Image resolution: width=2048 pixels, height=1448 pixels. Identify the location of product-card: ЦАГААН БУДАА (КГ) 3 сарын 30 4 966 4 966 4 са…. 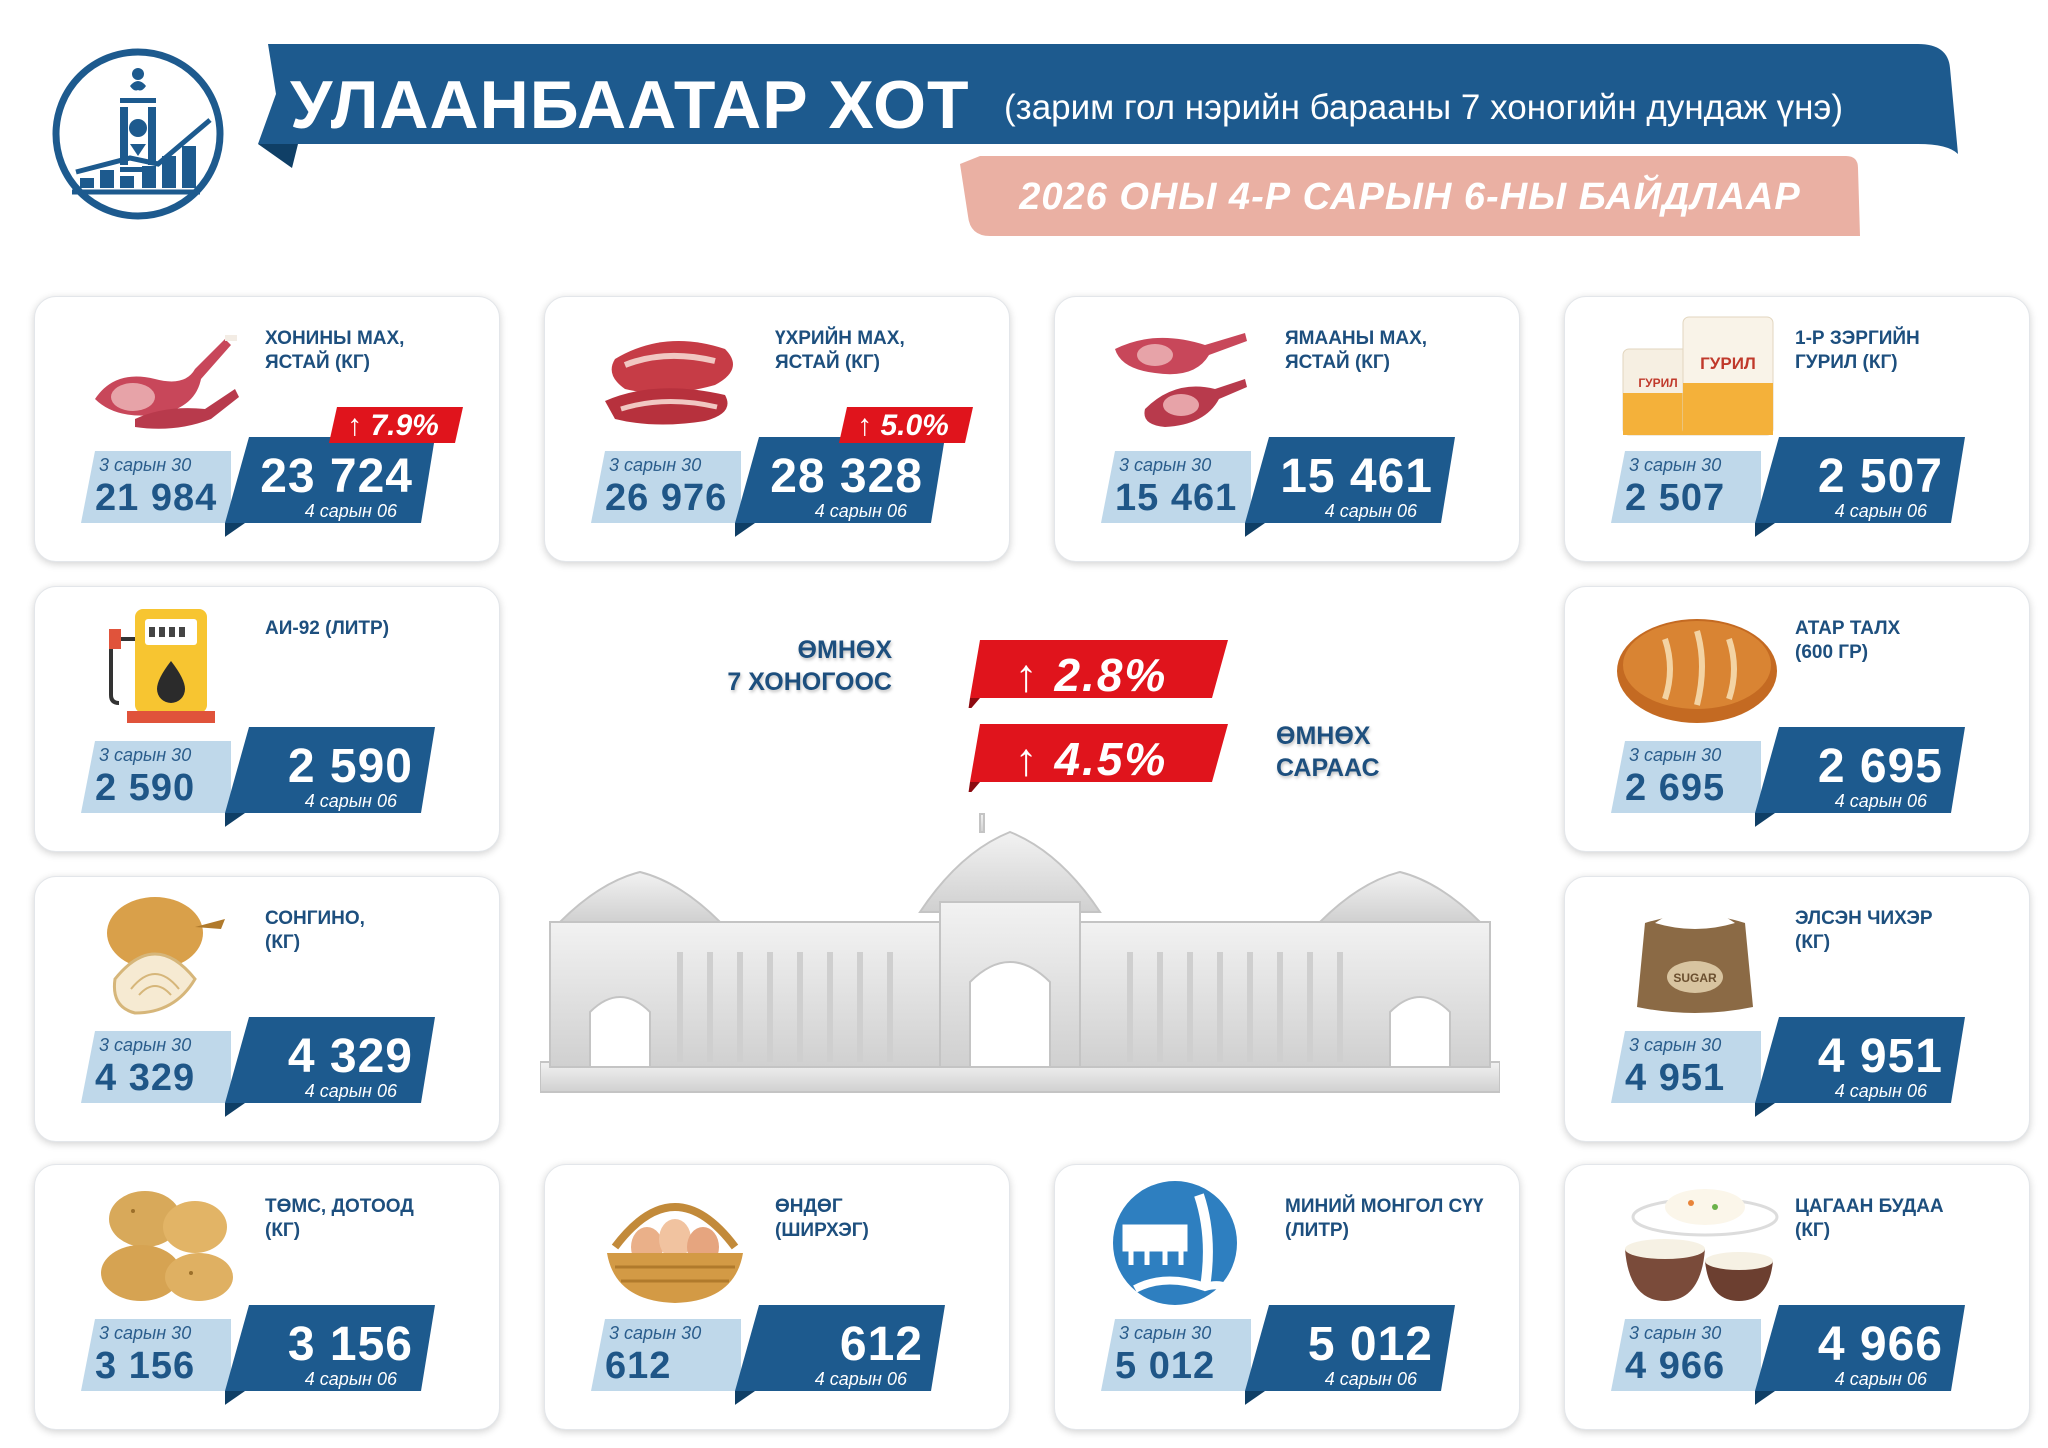
(1797, 1297).